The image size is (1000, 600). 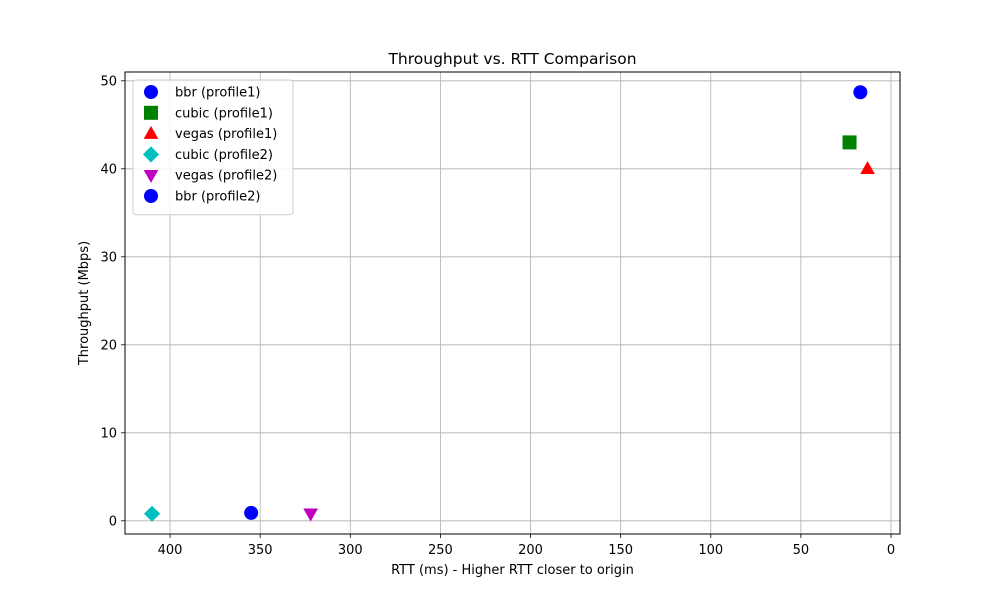 I want to click on x-tick-label: 100, so click(x=710, y=550).